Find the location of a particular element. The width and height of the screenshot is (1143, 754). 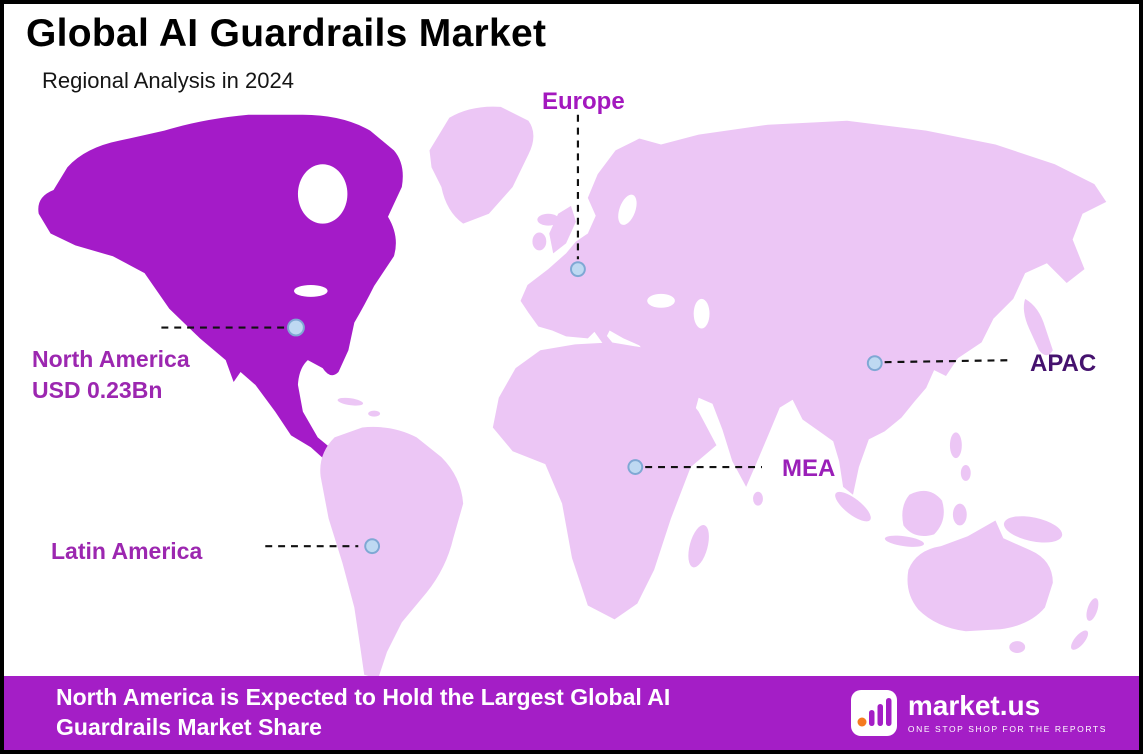

region-label-apac: APAC is located at coordinates (1063, 363).